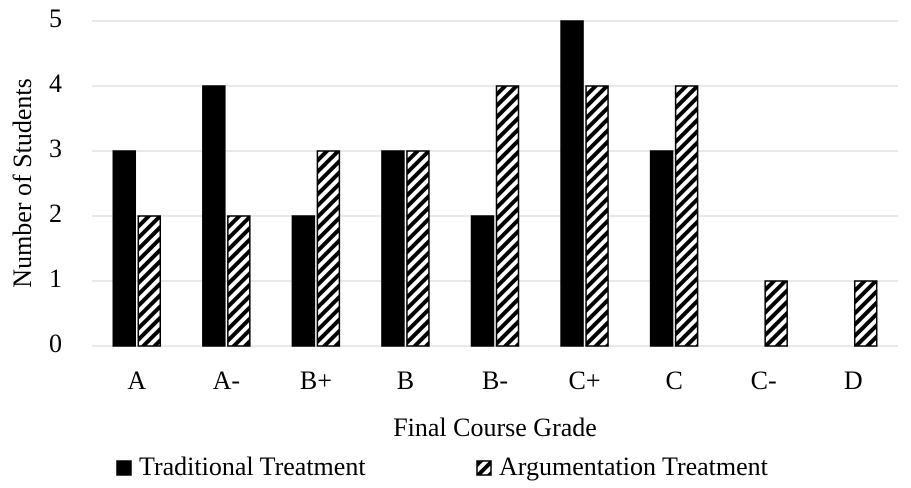 The width and height of the screenshot is (911, 488). I want to click on x-tick-label: A, so click(136, 380).